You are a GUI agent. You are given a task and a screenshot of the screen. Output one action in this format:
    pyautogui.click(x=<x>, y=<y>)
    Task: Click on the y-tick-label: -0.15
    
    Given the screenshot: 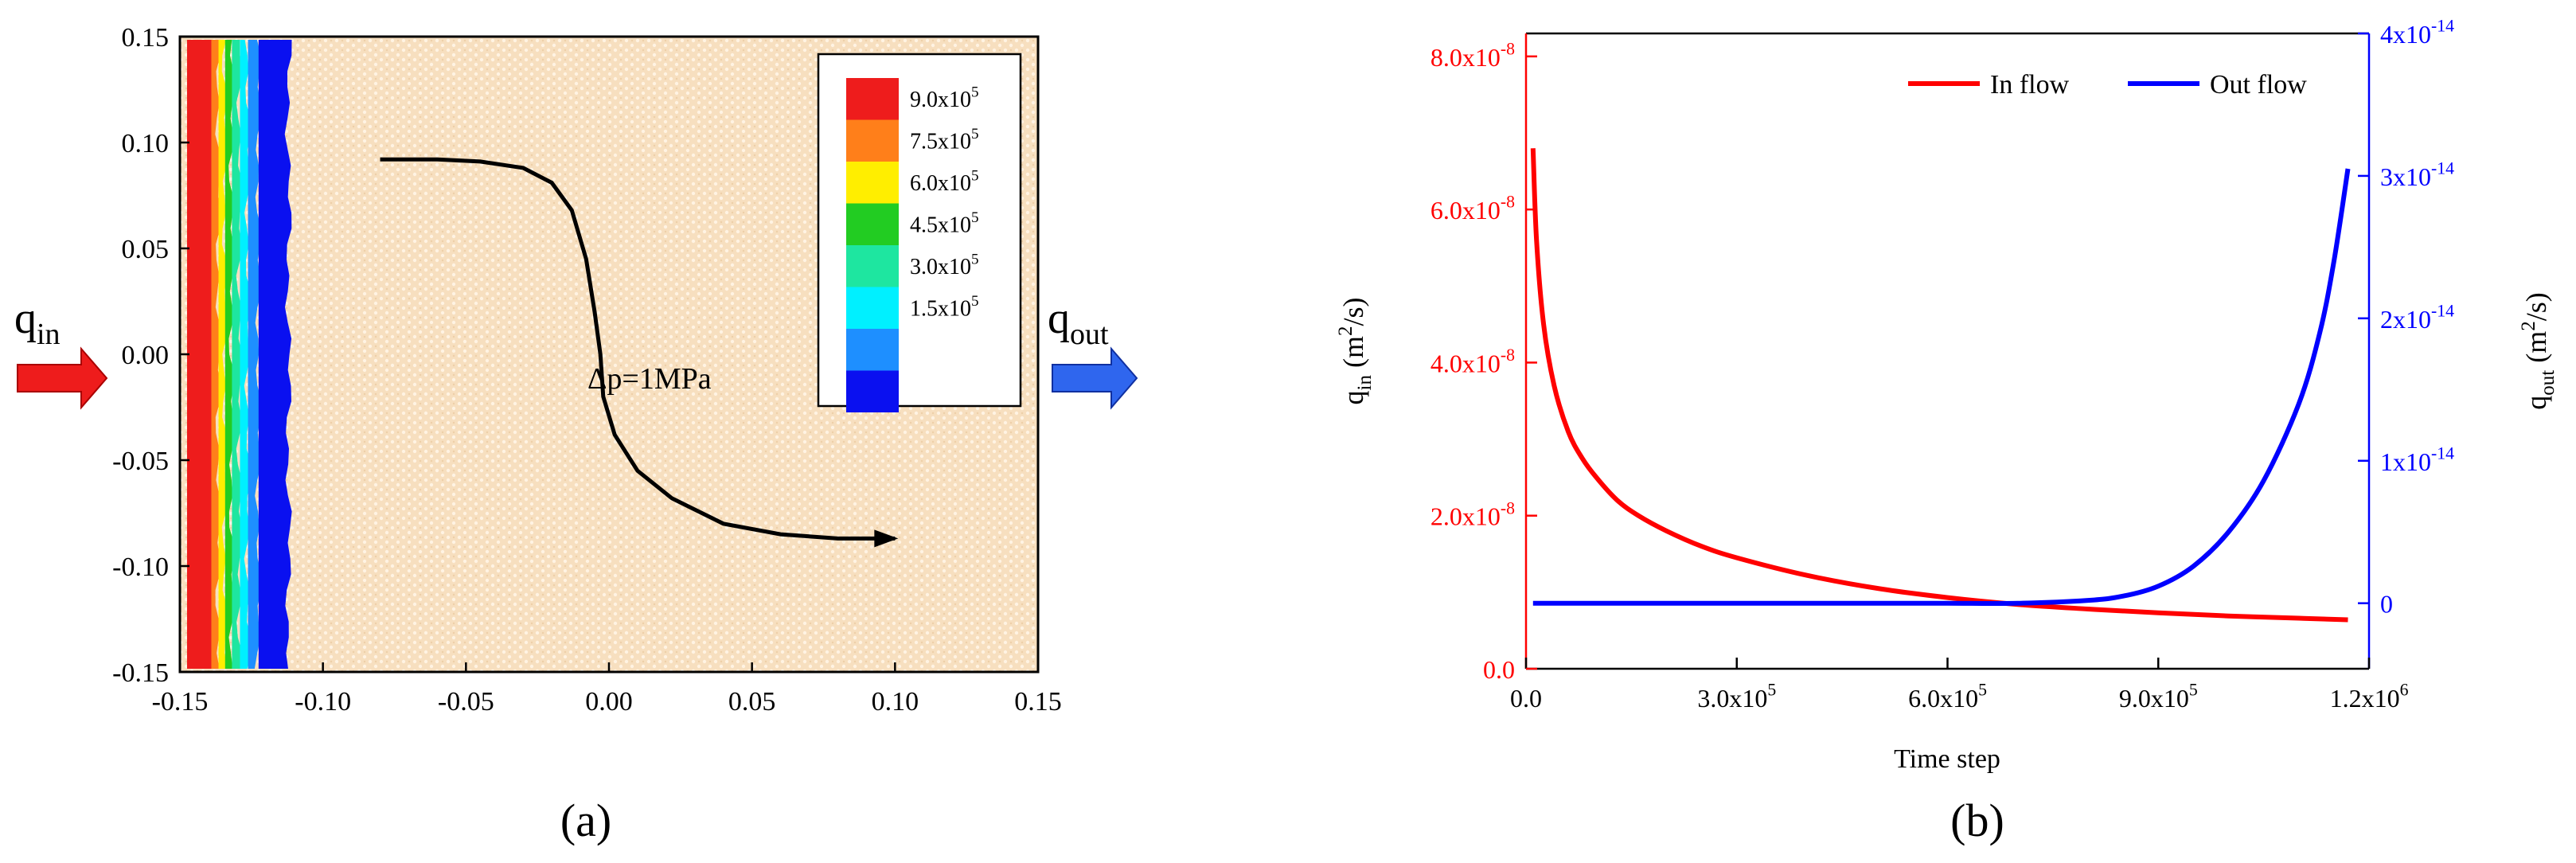 What is the action you would take?
    pyautogui.click(x=140, y=673)
    